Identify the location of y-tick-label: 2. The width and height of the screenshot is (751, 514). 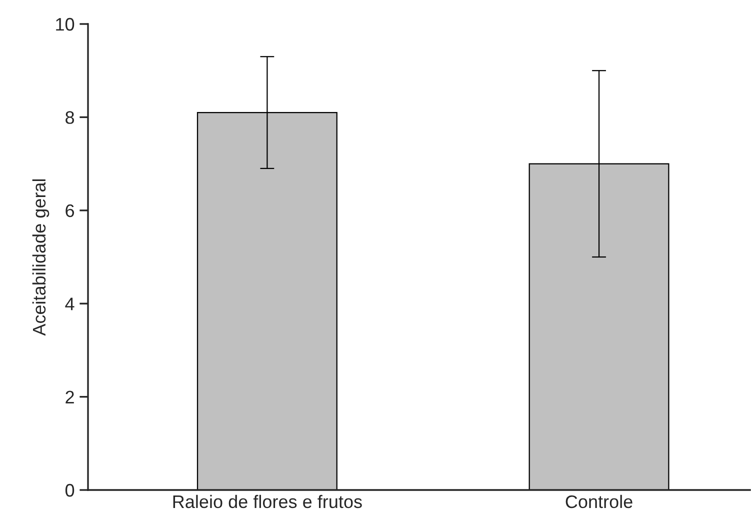
(70, 397).